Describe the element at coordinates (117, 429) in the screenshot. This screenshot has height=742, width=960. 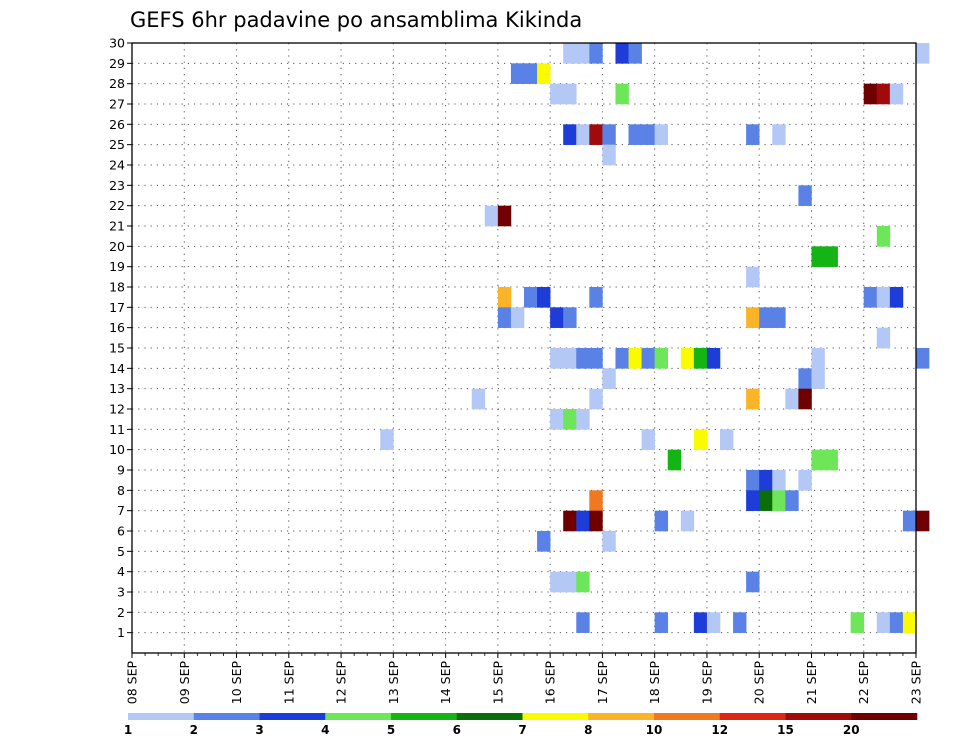
I see `y-tick-label: 11` at that location.